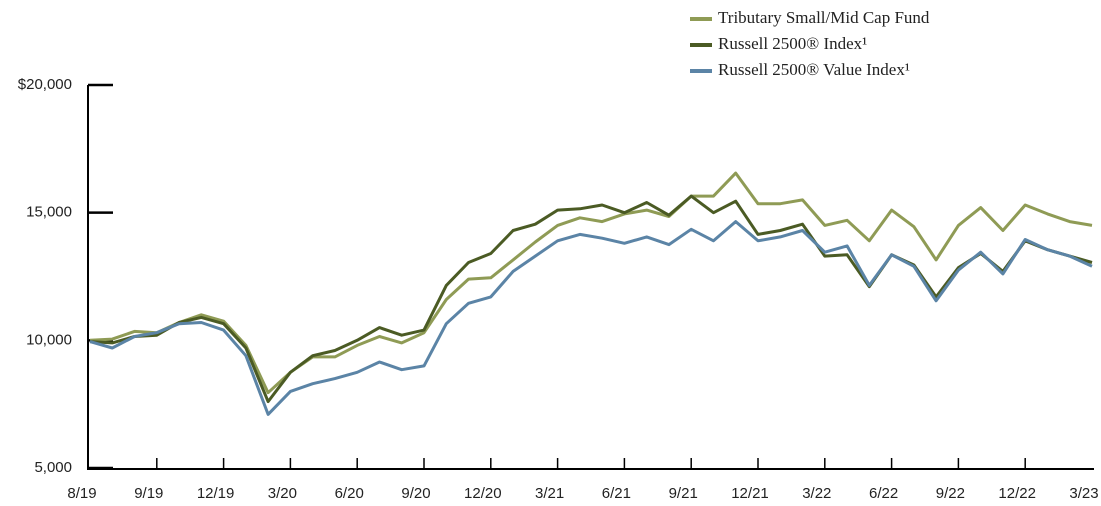  What do you see at coordinates (282, 493) in the screenshot?
I see `x-tick-label: 3/20` at bounding box center [282, 493].